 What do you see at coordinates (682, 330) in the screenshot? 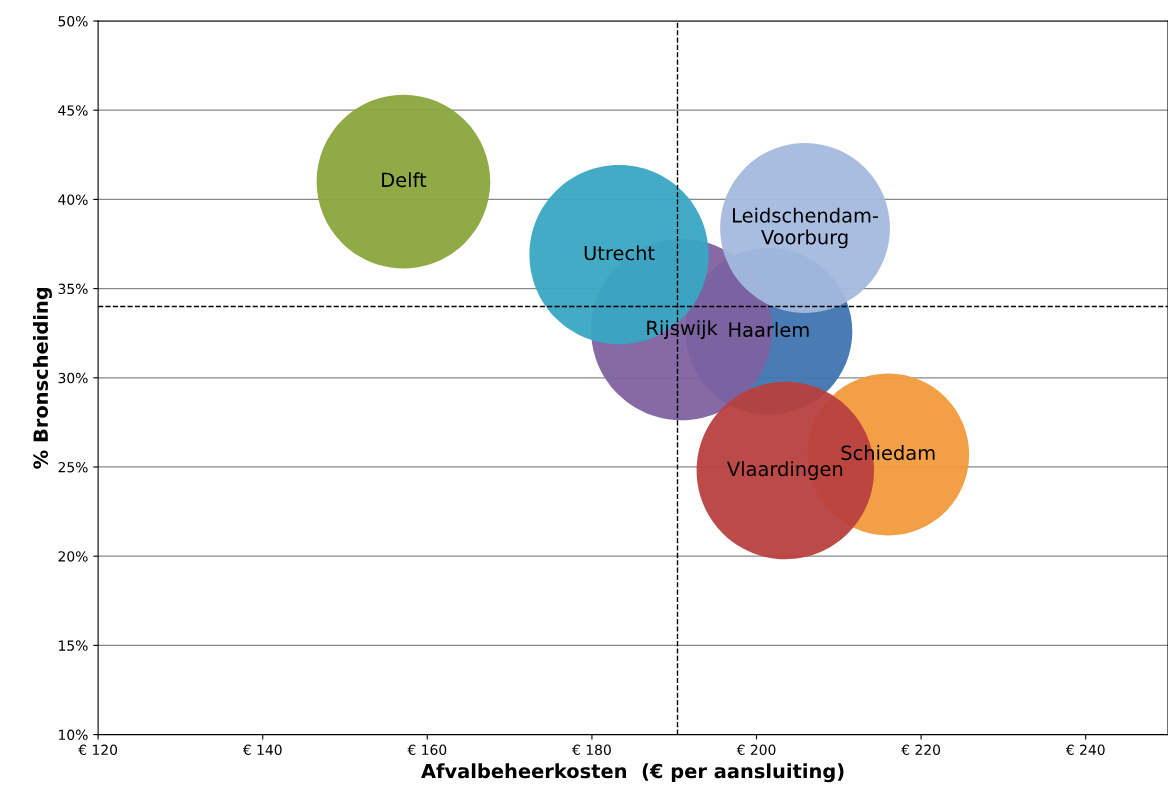
I see `series-label: Rijswijk` at bounding box center [682, 330].